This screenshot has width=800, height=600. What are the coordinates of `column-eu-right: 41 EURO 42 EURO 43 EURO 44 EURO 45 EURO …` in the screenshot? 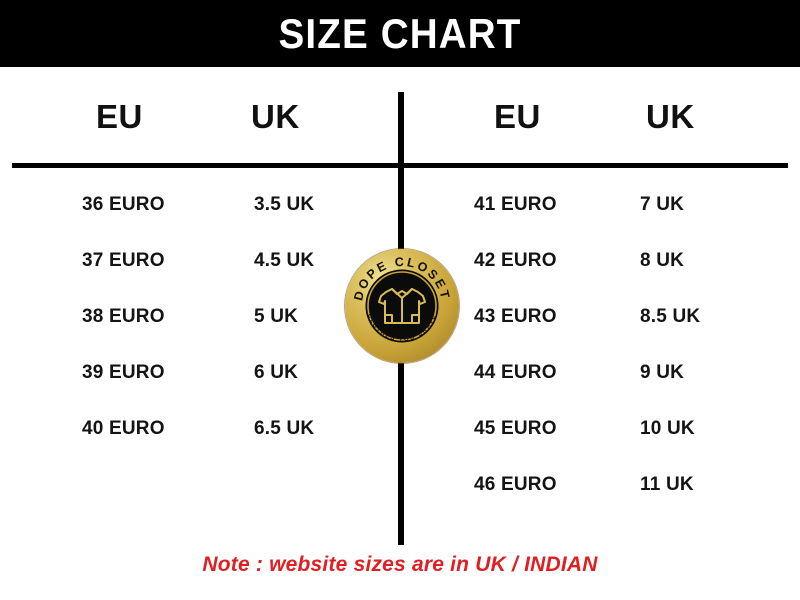 It's located at (515, 363).